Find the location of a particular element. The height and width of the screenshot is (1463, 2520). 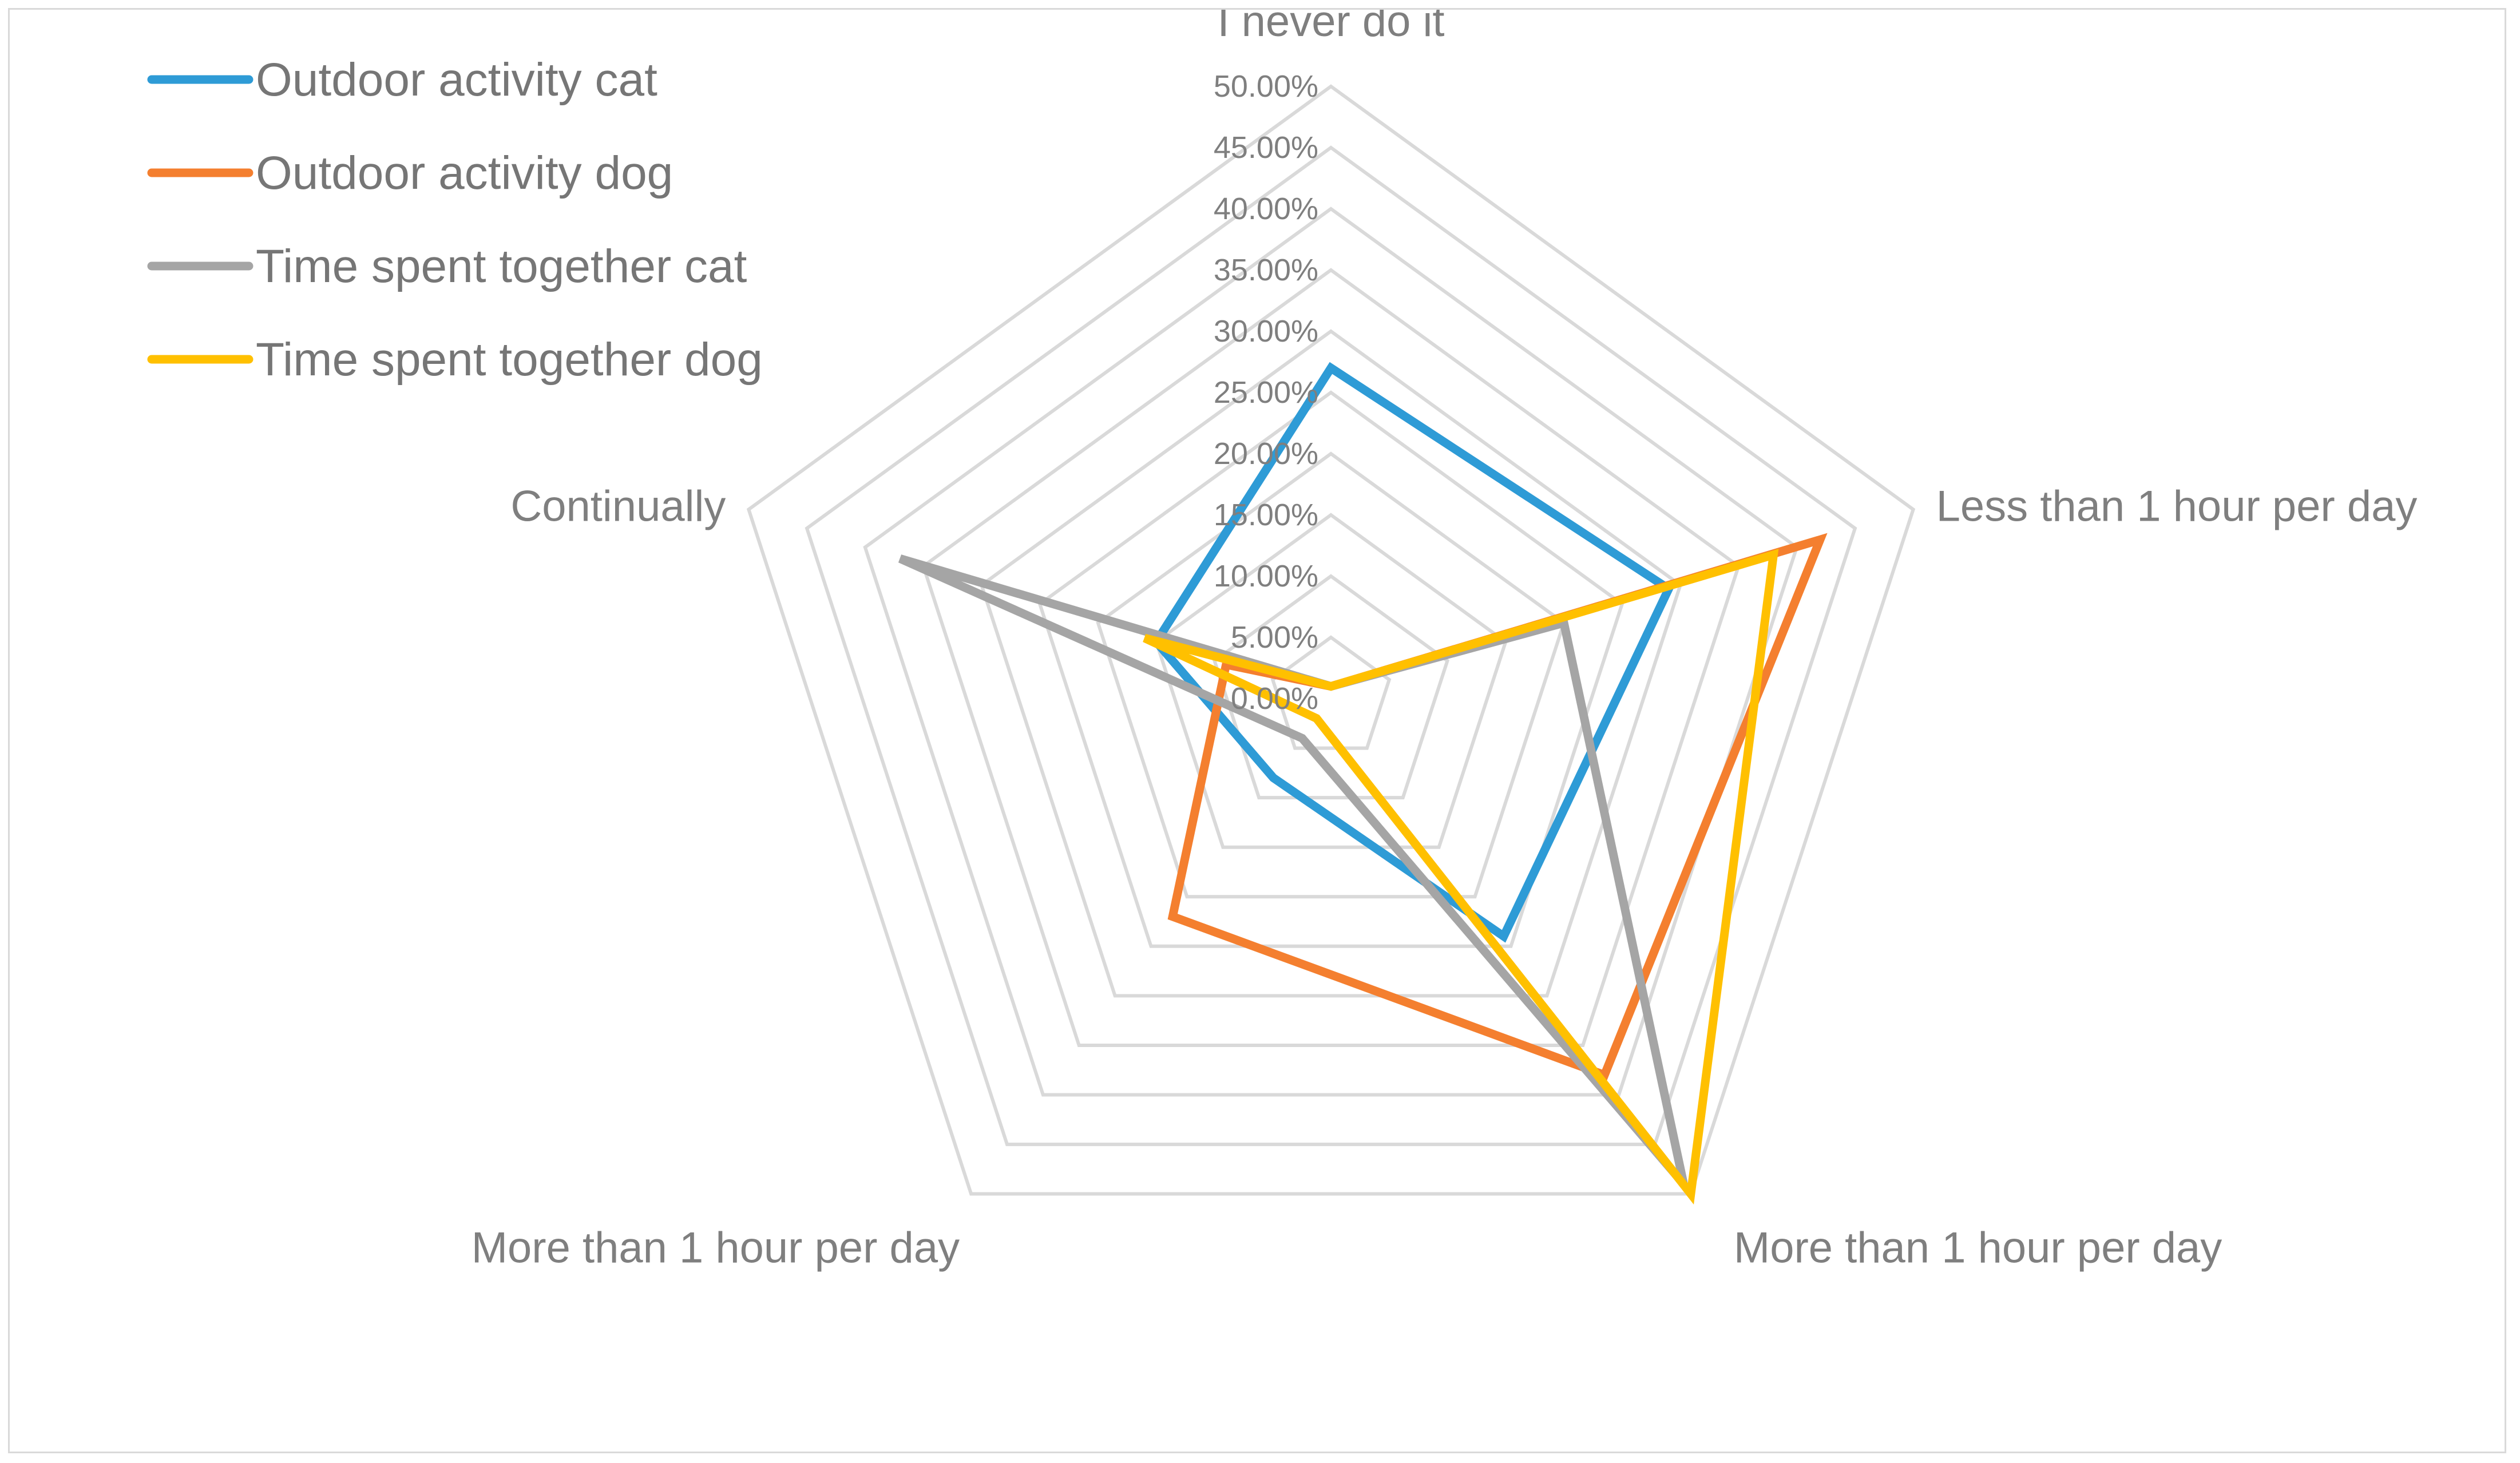

tick-label: 40.00% is located at coordinates (1266, 209).